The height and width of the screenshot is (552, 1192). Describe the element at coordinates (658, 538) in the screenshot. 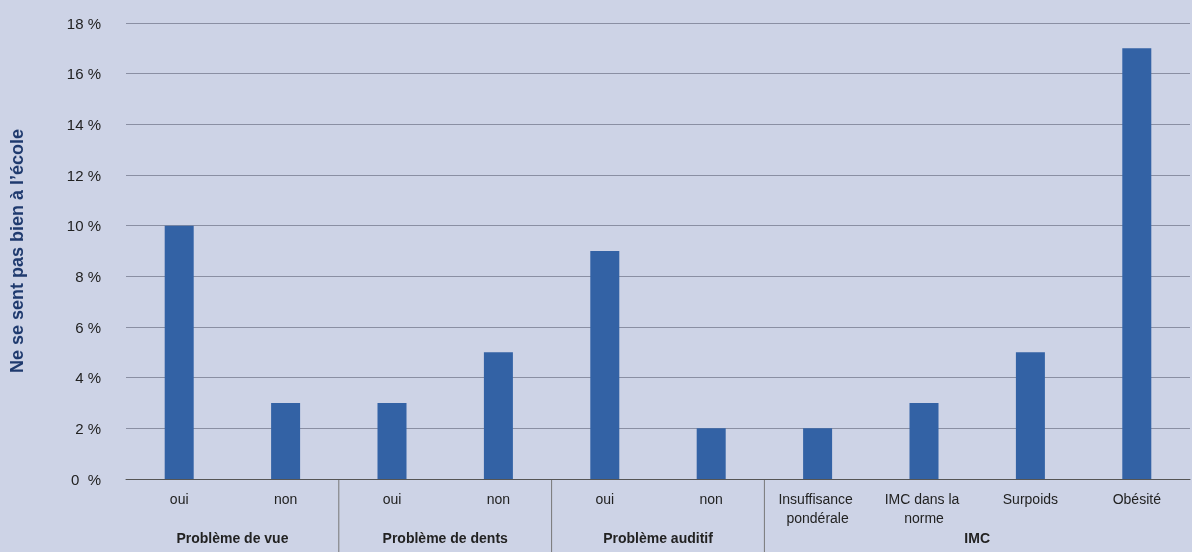

I see `text: Problème auditif` at that location.